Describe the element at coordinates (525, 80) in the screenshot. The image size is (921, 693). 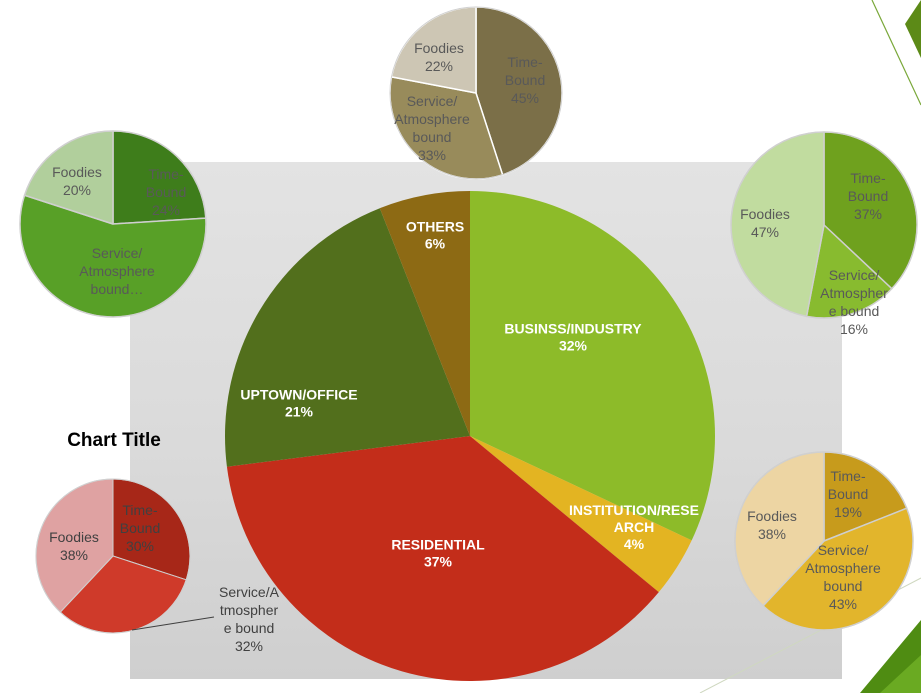
I see `data-label-top-0: Time-Bound 45%` at that location.